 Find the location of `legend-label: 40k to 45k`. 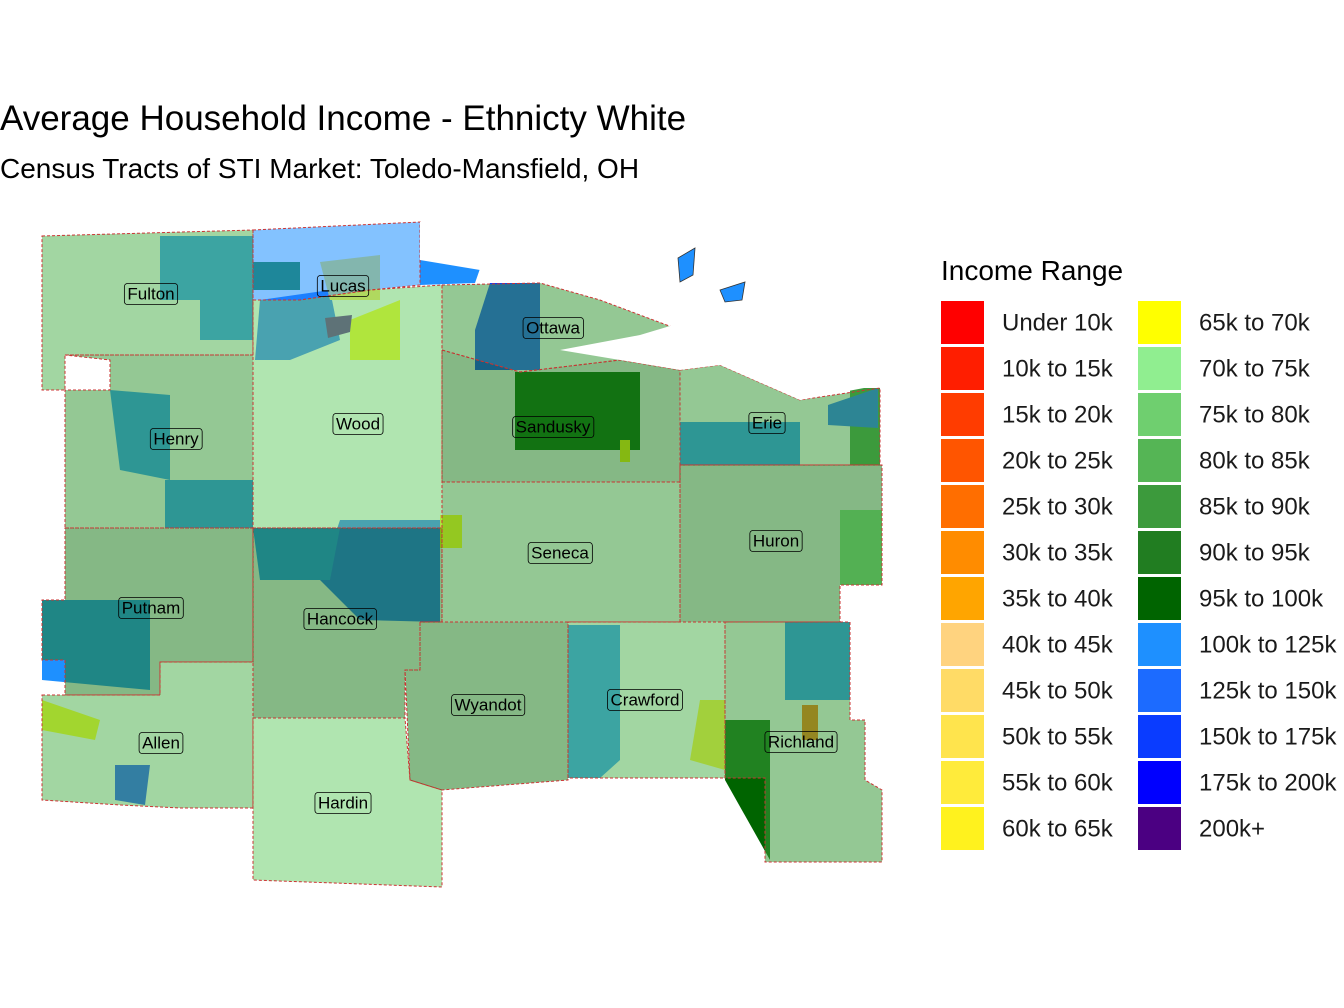

legend-label: 40k to 45k is located at coordinates (1058, 644).